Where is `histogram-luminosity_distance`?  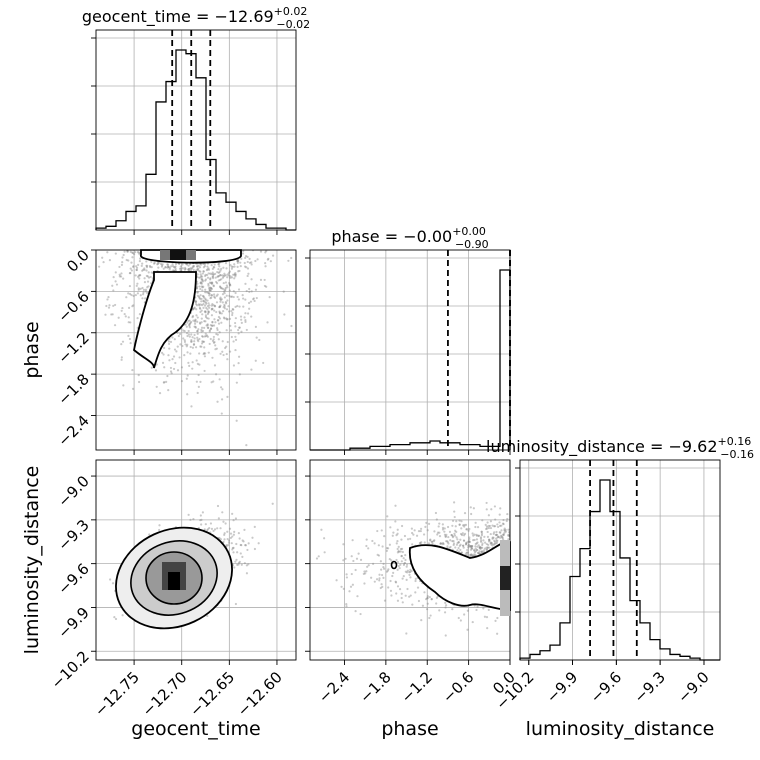
histogram-luminosity_distance is located at coordinates (619, 570).